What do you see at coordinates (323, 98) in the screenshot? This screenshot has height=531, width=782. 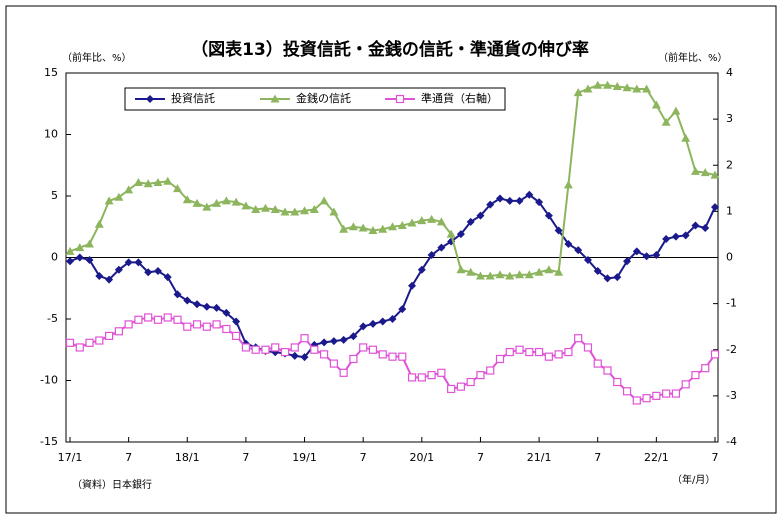 I see `legend-label: 金銭の信託` at bounding box center [323, 98].